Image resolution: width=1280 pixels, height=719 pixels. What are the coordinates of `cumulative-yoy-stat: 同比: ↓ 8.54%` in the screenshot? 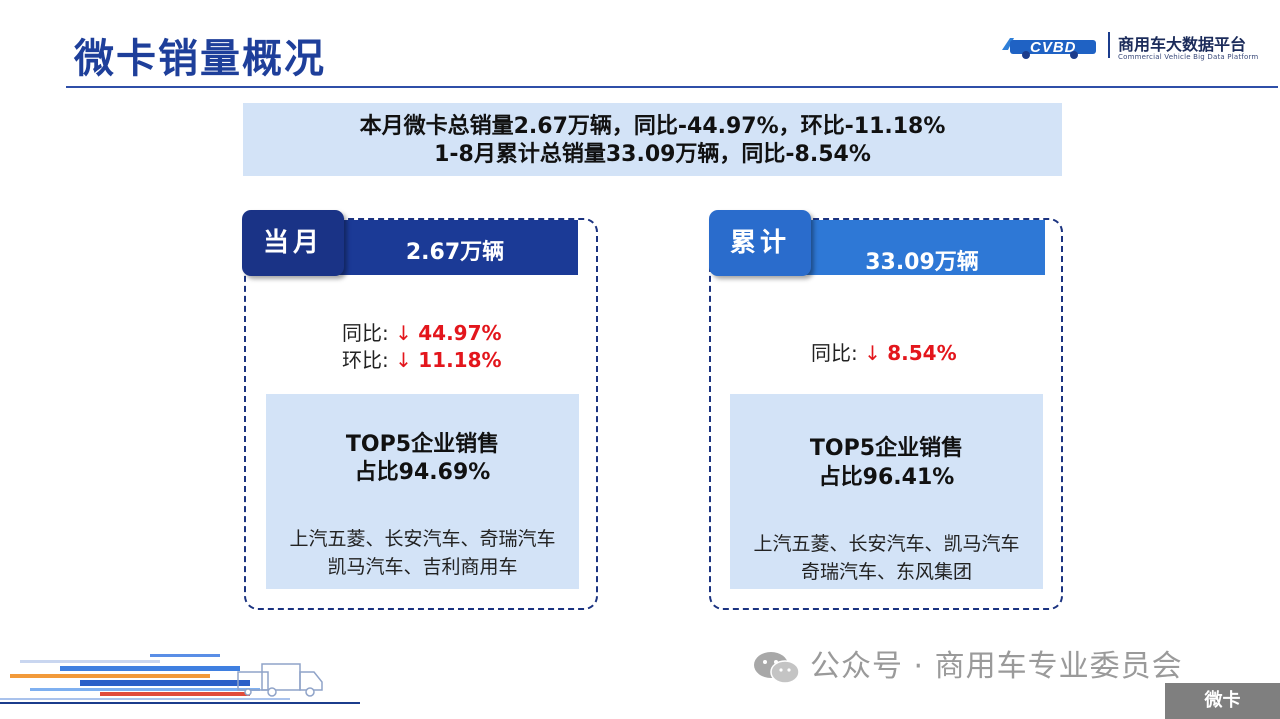 It's located at (884, 353).